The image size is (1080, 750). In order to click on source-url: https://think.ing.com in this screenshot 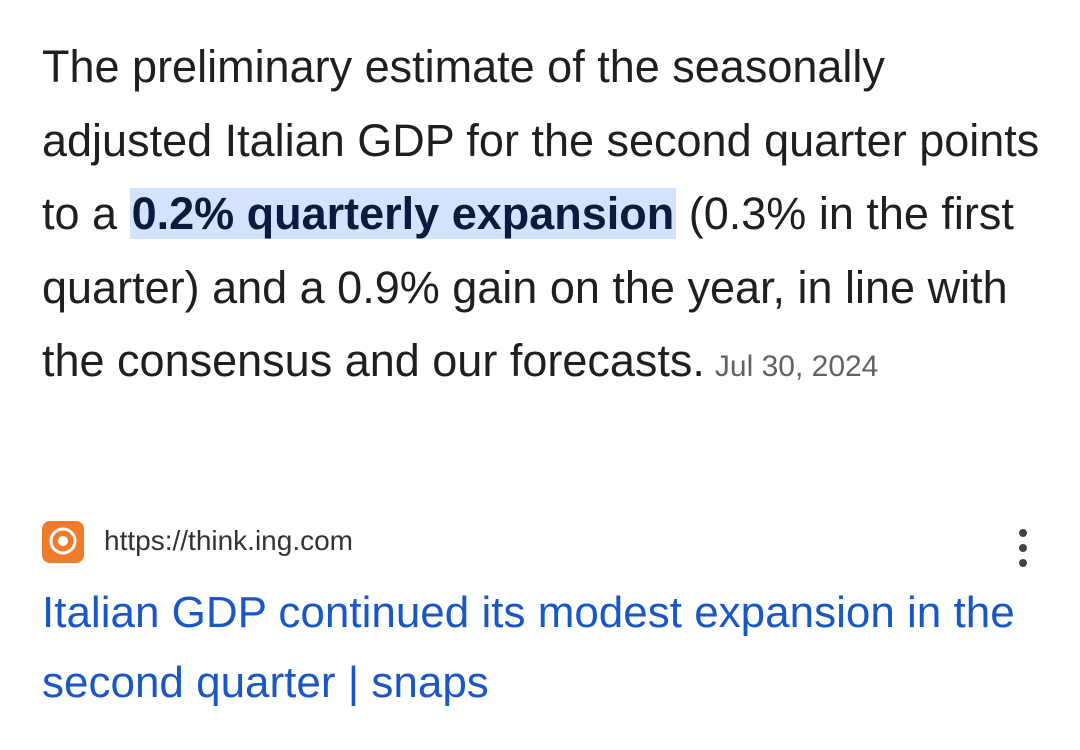, I will do `click(229, 540)`.